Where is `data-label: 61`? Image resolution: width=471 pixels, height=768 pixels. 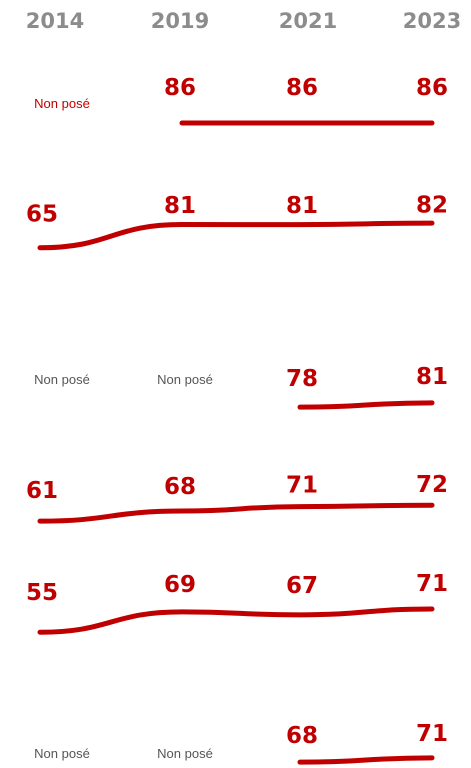
data-label: 61 is located at coordinates (42, 491).